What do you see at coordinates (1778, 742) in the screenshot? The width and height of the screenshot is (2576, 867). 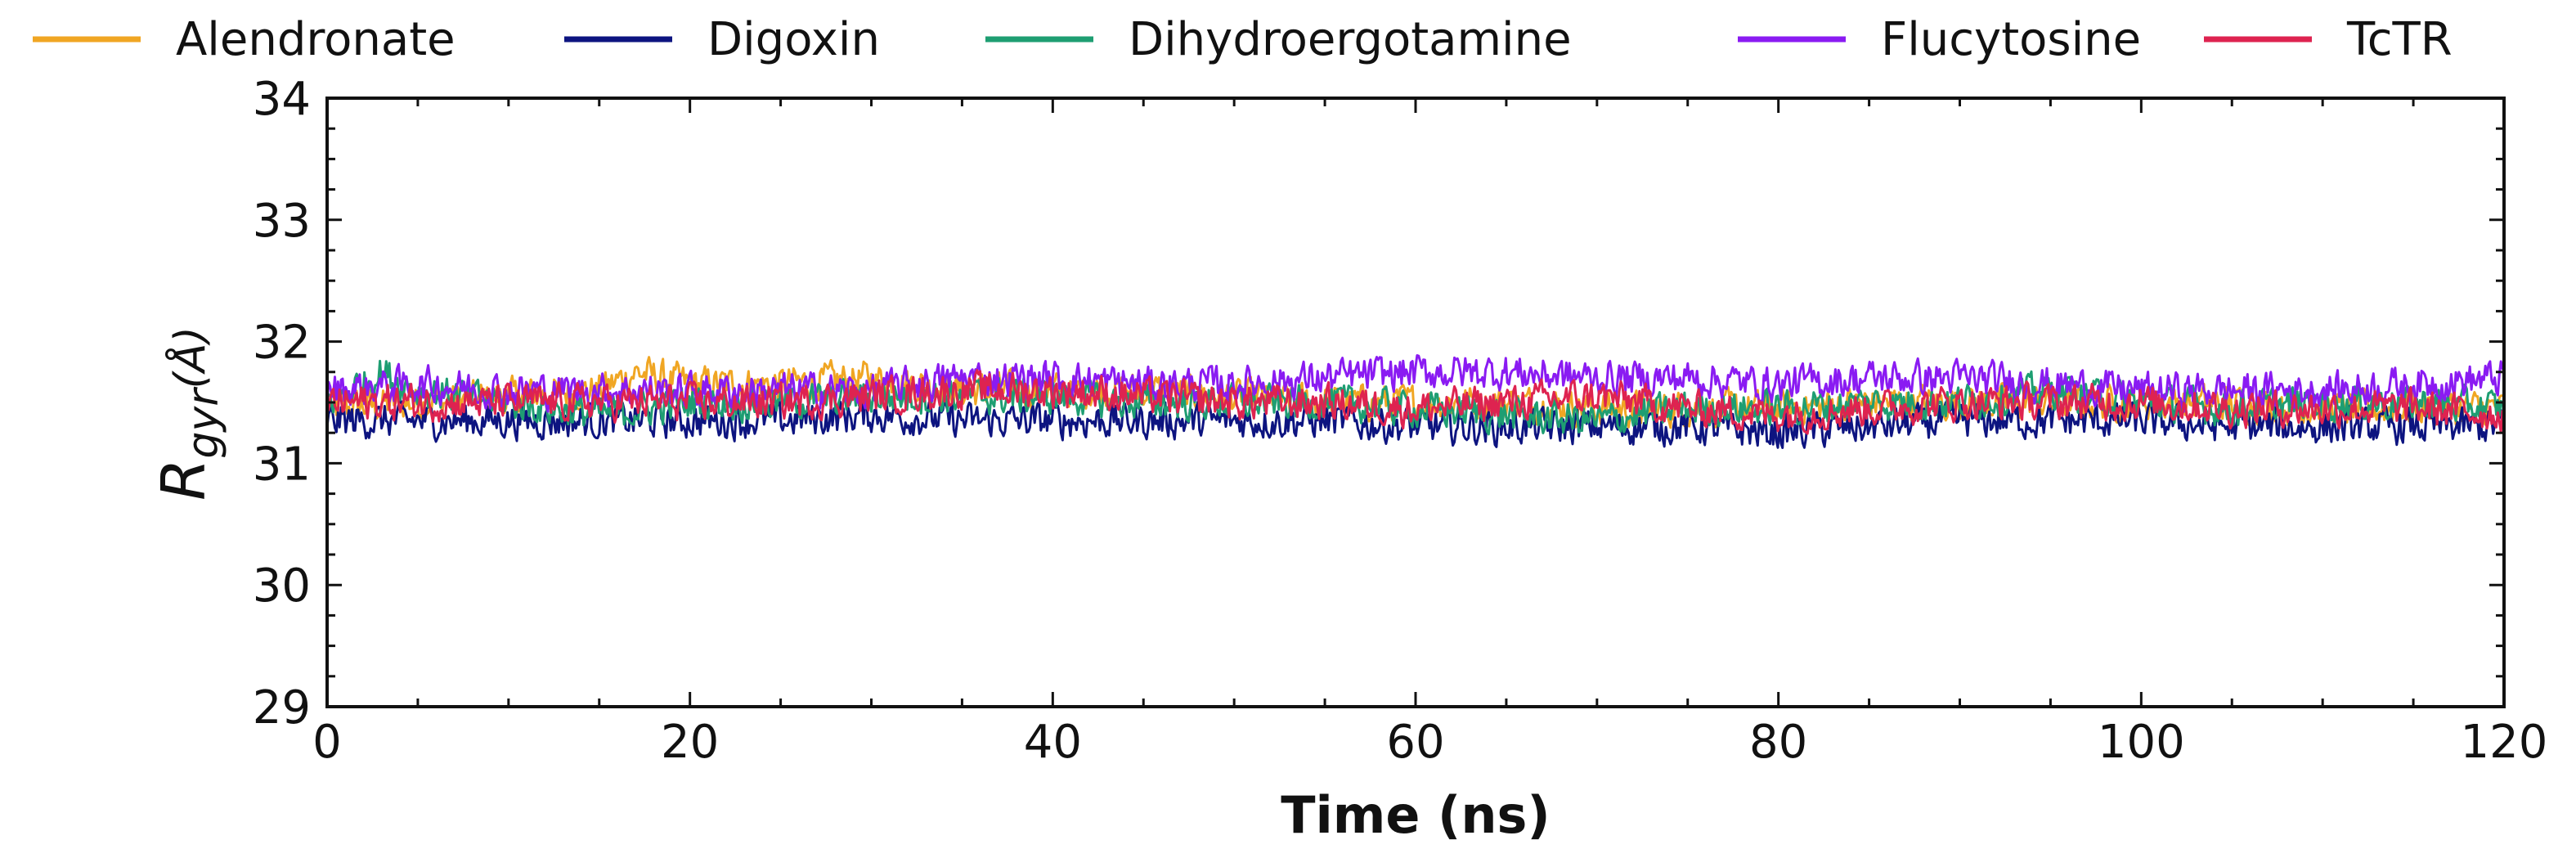 I see `x-tick-label: 80` at bounding box center [1778, 742].